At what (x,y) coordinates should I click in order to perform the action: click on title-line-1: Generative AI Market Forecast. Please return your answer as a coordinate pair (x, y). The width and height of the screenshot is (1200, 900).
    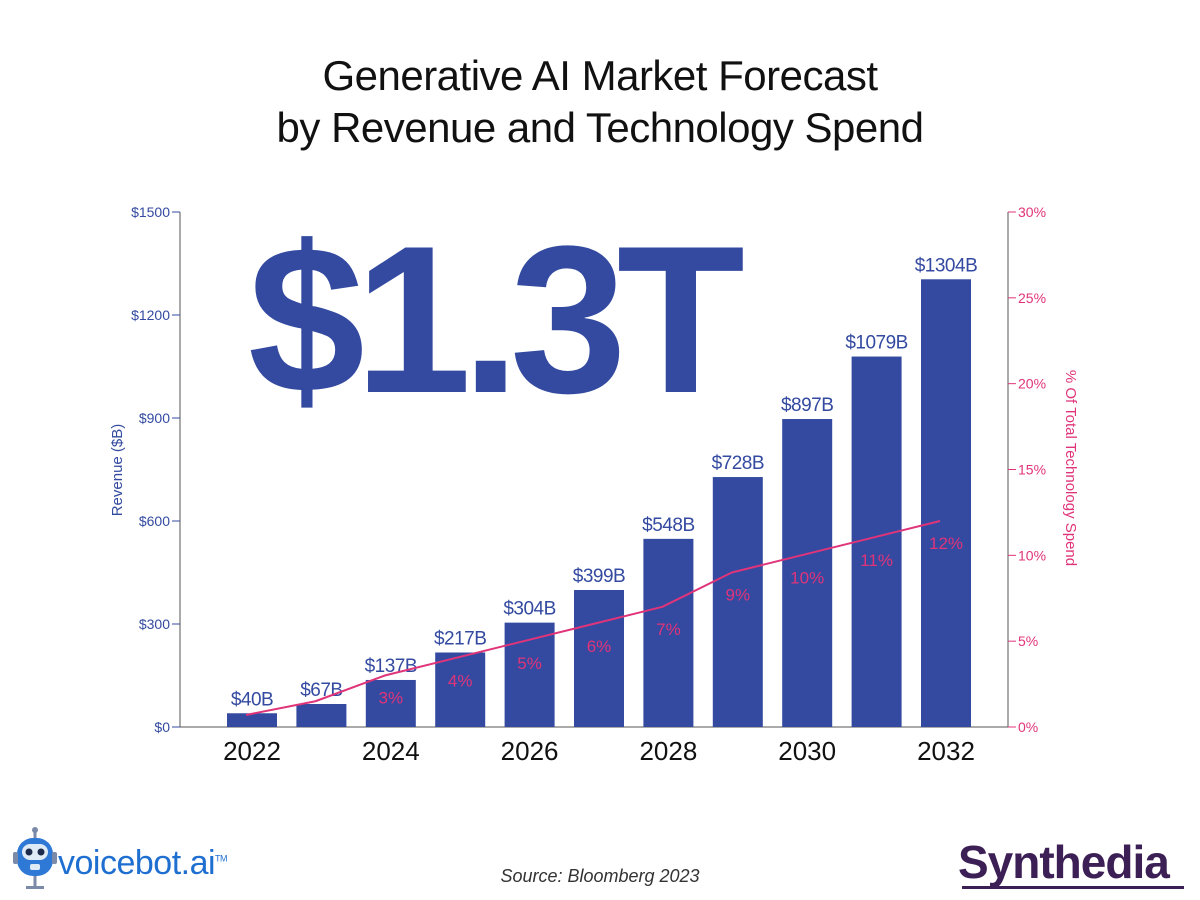
    Looking at the image, I should click on (600, 75).